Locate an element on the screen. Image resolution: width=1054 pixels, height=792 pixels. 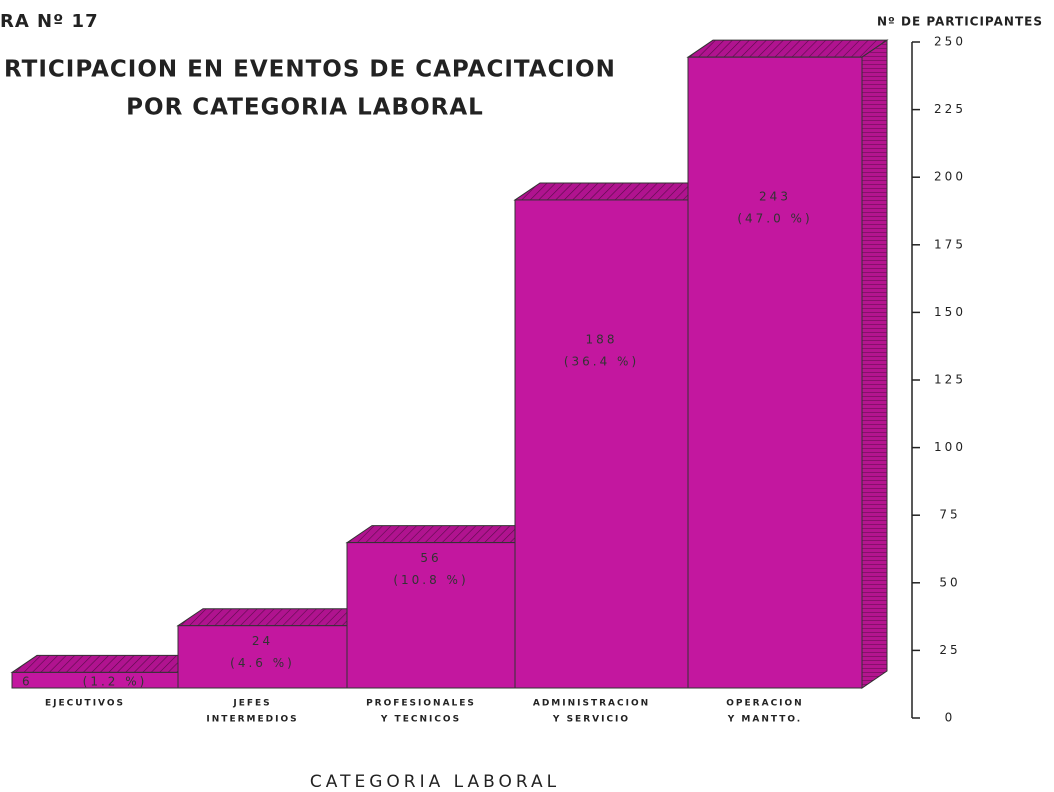
x-tick-label: Y TECNICOS is located at coordinates (420, 720).